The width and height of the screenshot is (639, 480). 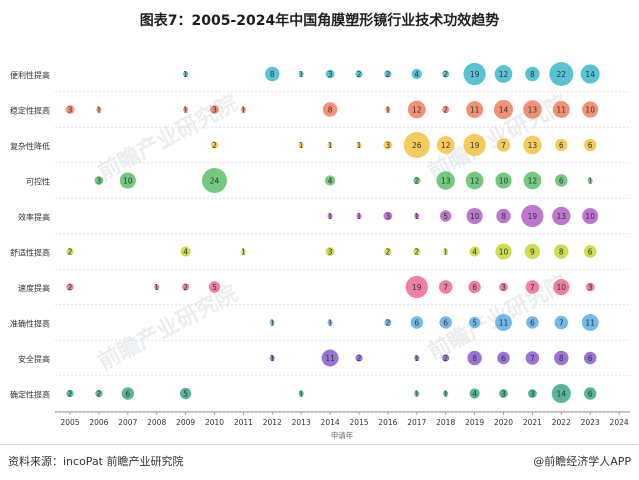 I want to click on x-tick-label: 2022, so click(x=561, y=422).